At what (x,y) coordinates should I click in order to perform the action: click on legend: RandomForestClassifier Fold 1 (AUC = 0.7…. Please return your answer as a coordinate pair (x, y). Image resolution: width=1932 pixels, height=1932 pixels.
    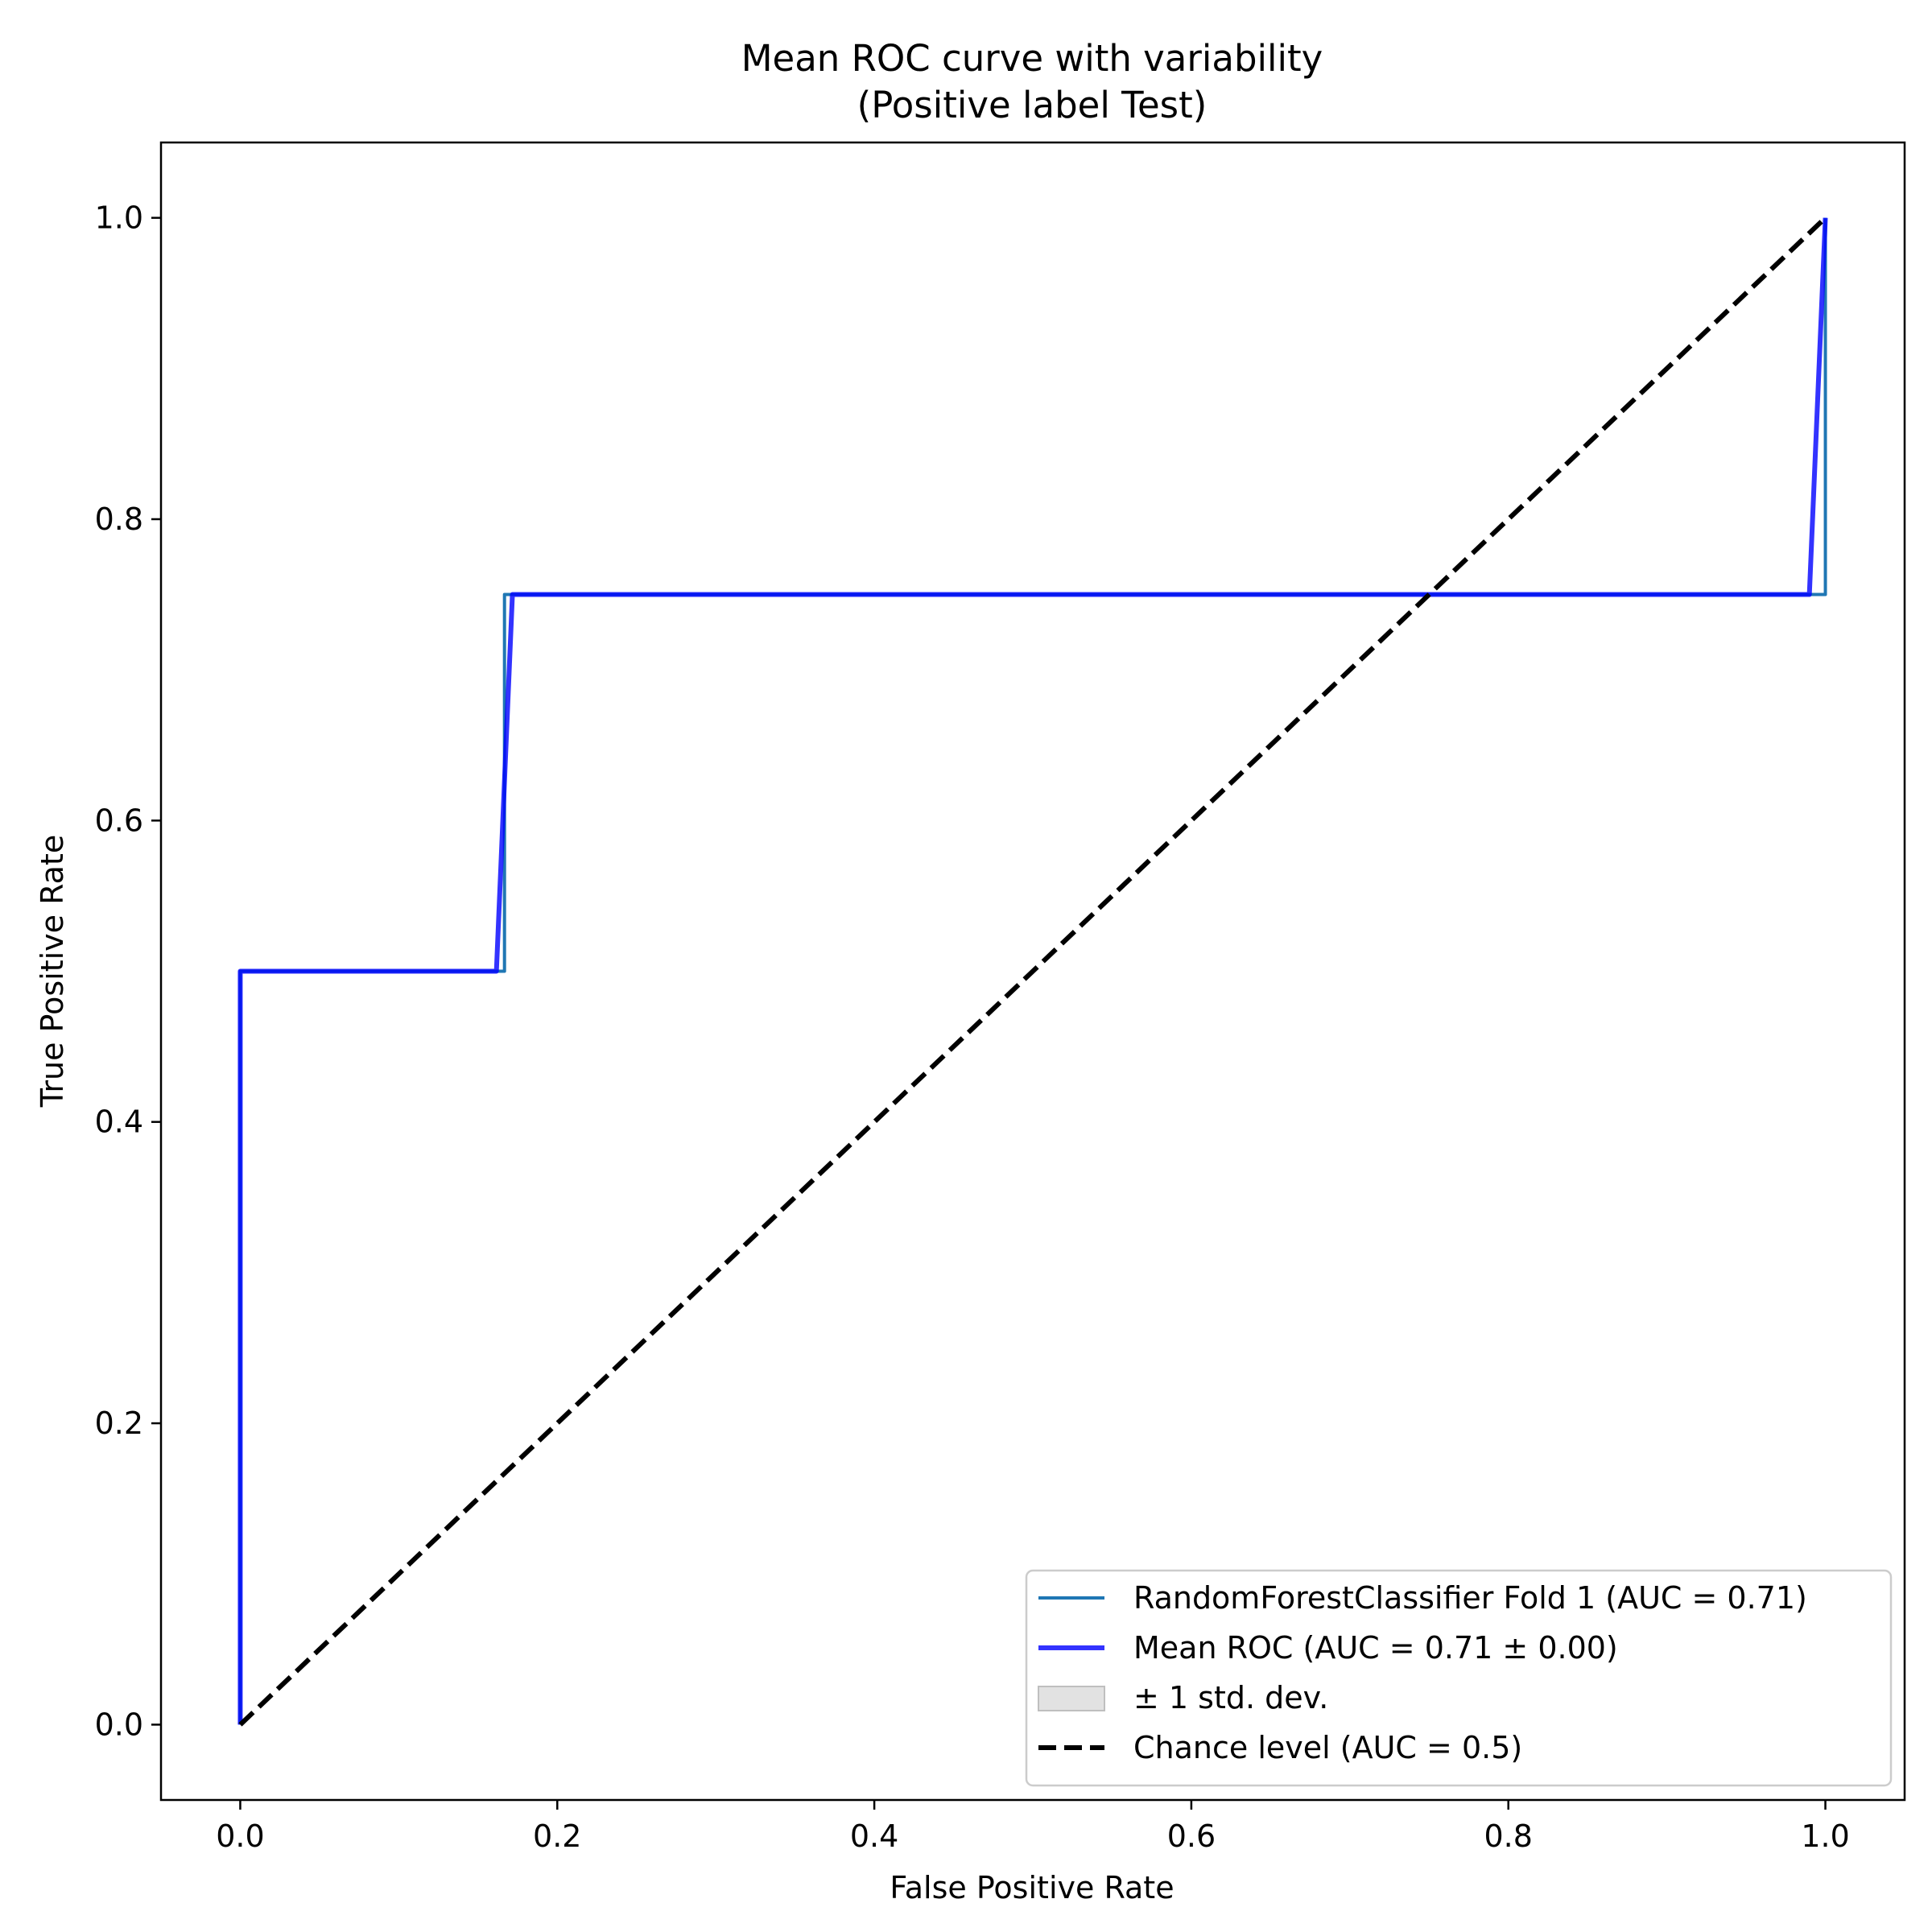
    Looking at the image, I should click on (1459, 1678).